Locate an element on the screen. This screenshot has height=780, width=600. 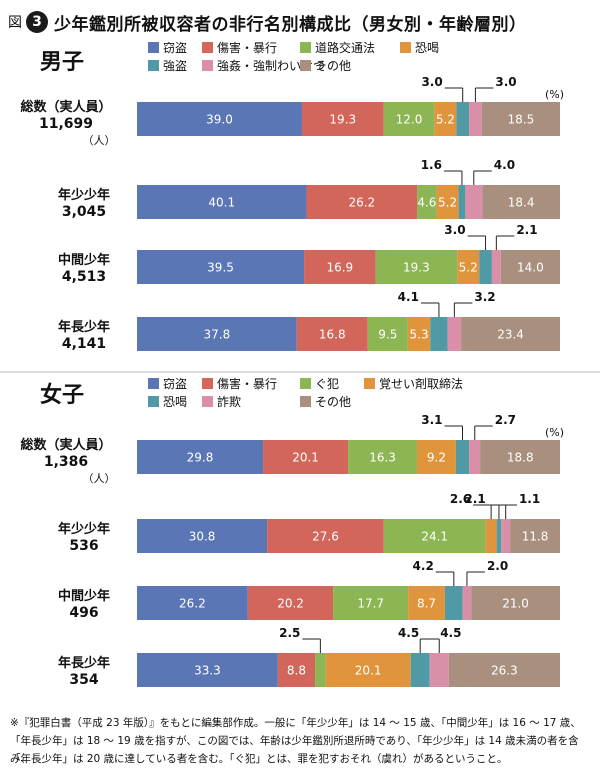
data-label-1-2-3: 8.7 is located at coordinates (426, 604).